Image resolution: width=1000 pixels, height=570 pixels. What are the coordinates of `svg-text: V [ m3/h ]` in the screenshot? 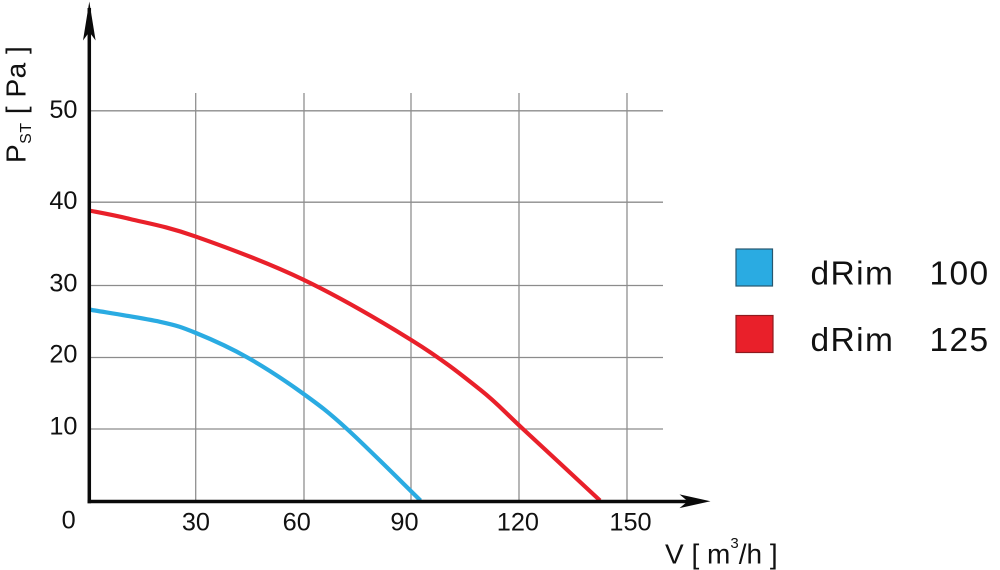 It's located at (721, 552).